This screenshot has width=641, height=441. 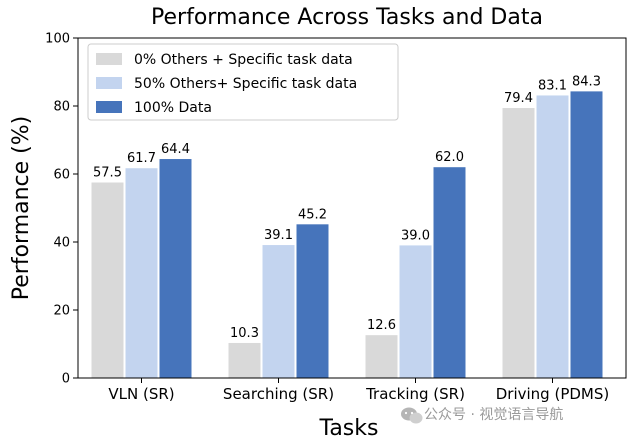 What do you see at coordinates (61, 243) in the screenshot?
I see `y-tick-label: 40` at bounding box center [61, 243].